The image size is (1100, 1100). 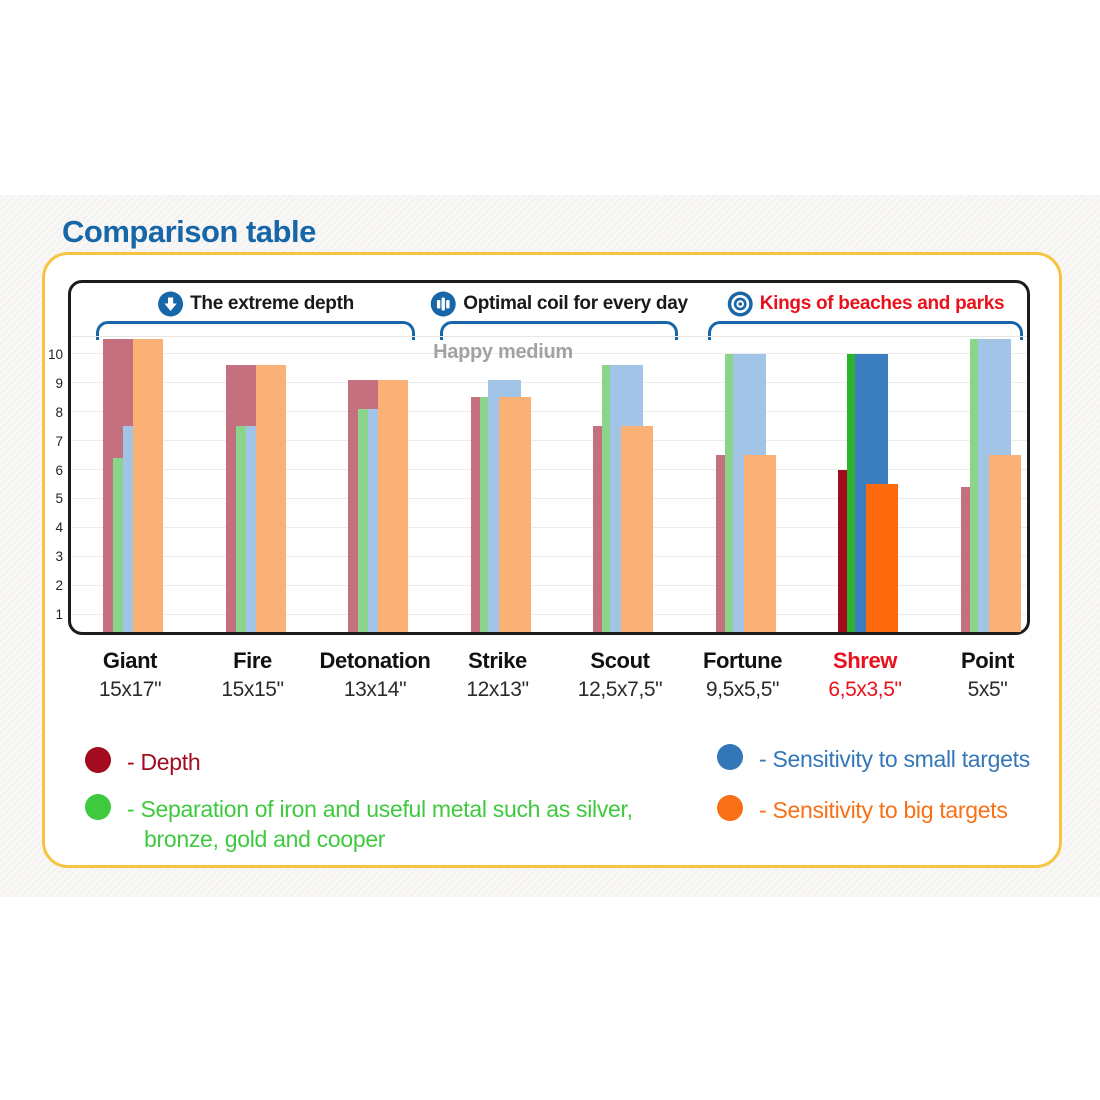 What do you see at coordinates (128, 529) in the screenshot?
I see `bar-giant-small` at bounding box center [128, 529].